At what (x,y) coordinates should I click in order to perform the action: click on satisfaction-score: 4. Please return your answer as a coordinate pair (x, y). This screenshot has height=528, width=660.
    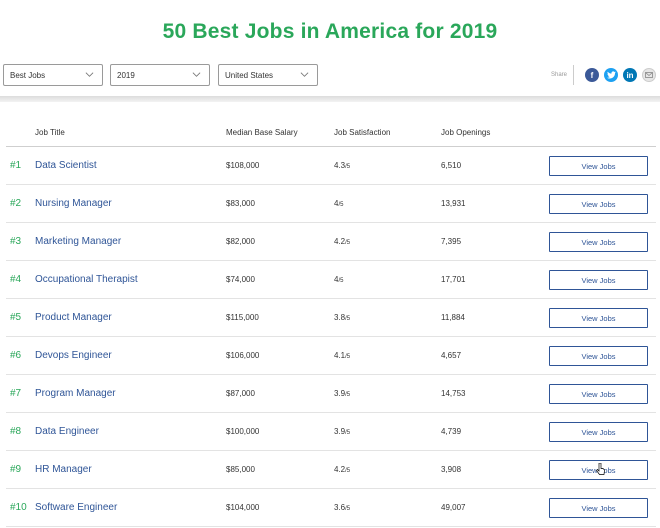
    Looking at the image, I should click on (336, 279).